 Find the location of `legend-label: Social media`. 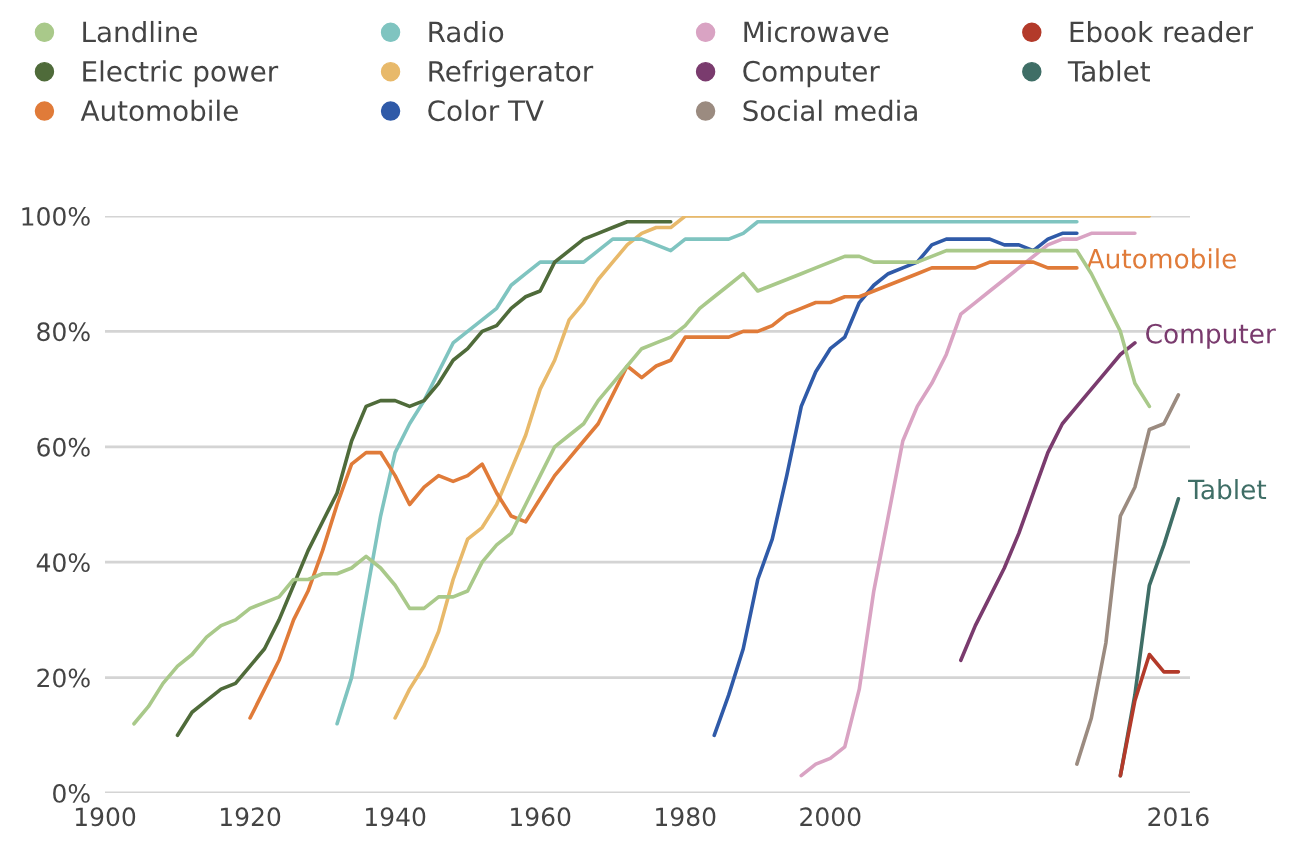

legend-label: Social media is located at coordinates (830, 110).